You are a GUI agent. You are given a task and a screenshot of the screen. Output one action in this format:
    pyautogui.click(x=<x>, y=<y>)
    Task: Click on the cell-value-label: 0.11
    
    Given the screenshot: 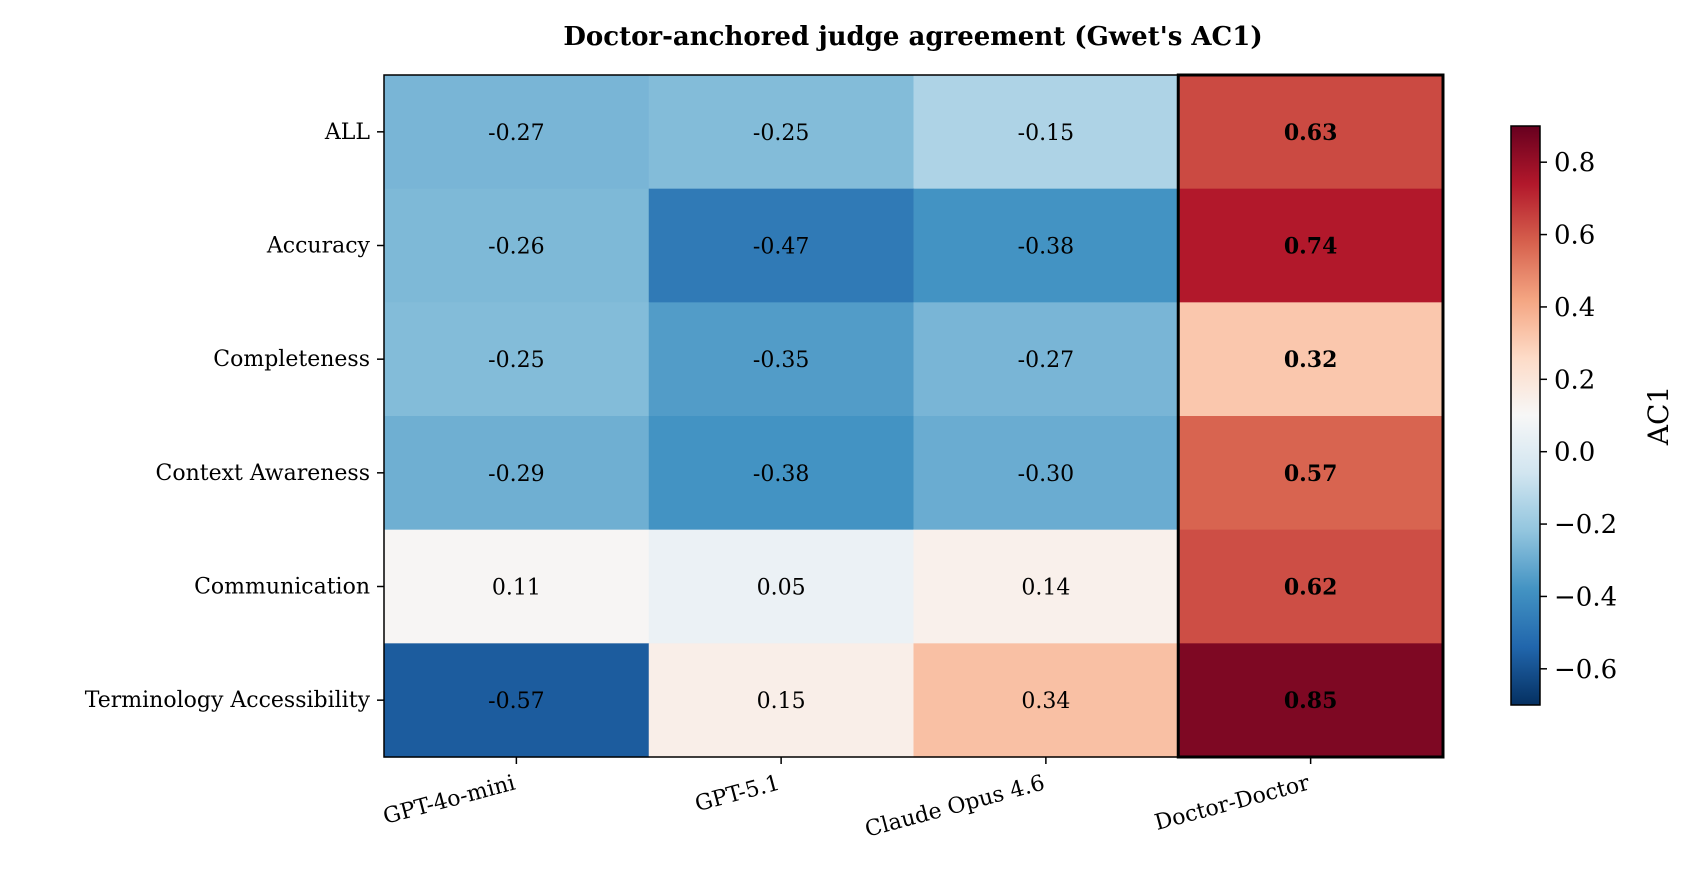 What is the action you would take?
    pyautogui.click(x=516, y=588)
    